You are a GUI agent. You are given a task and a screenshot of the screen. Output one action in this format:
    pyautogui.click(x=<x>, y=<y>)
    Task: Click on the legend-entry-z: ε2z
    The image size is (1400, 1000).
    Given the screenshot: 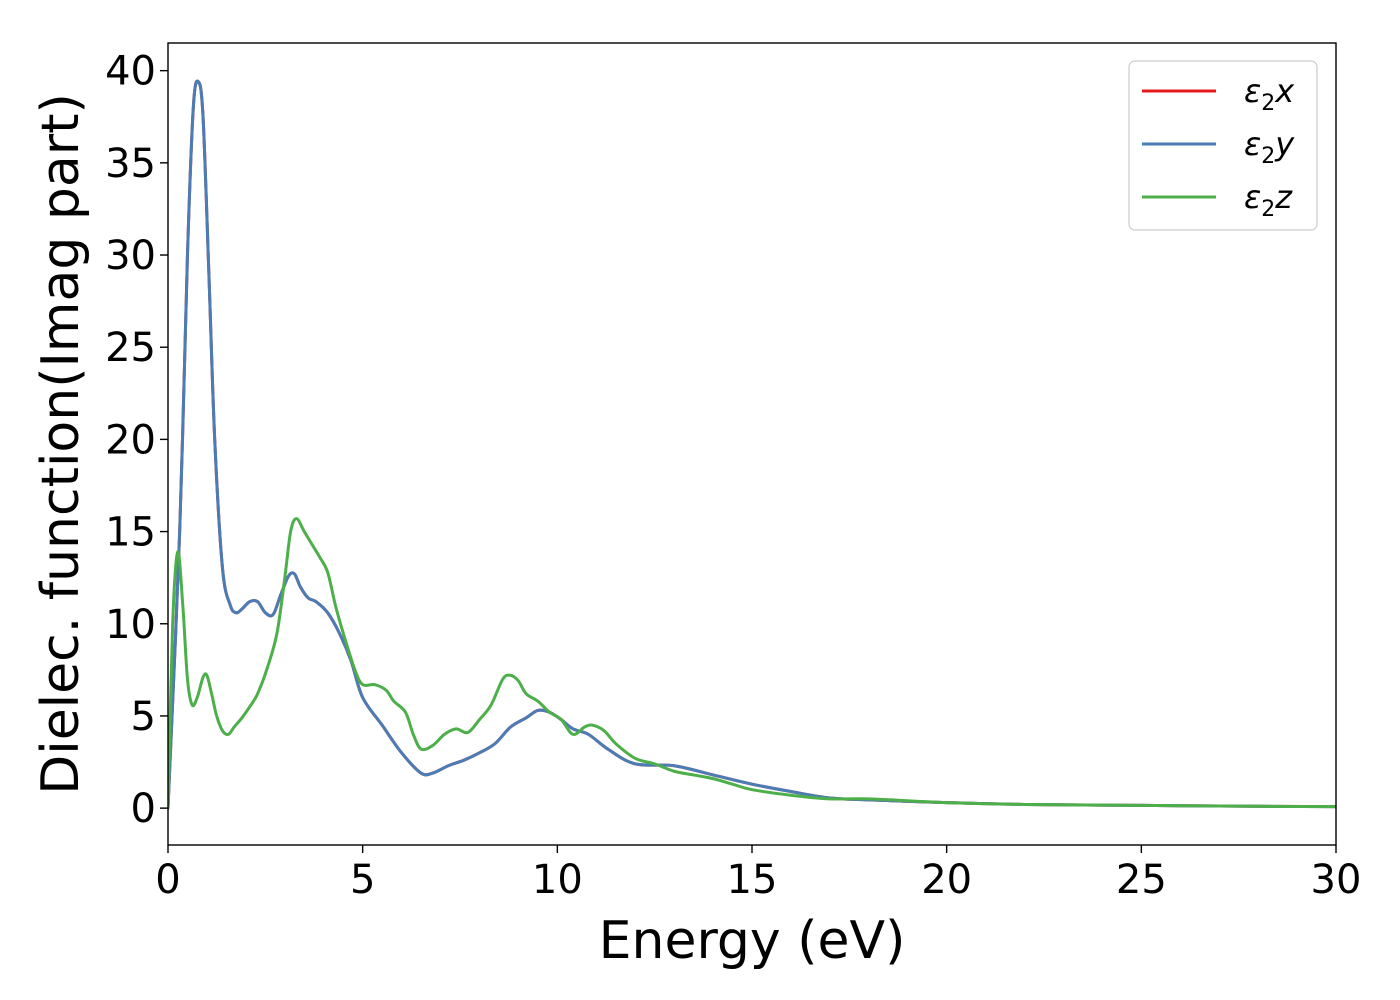 What is the action you would take?
    pyautogui.click(x=1217, y=200)
    